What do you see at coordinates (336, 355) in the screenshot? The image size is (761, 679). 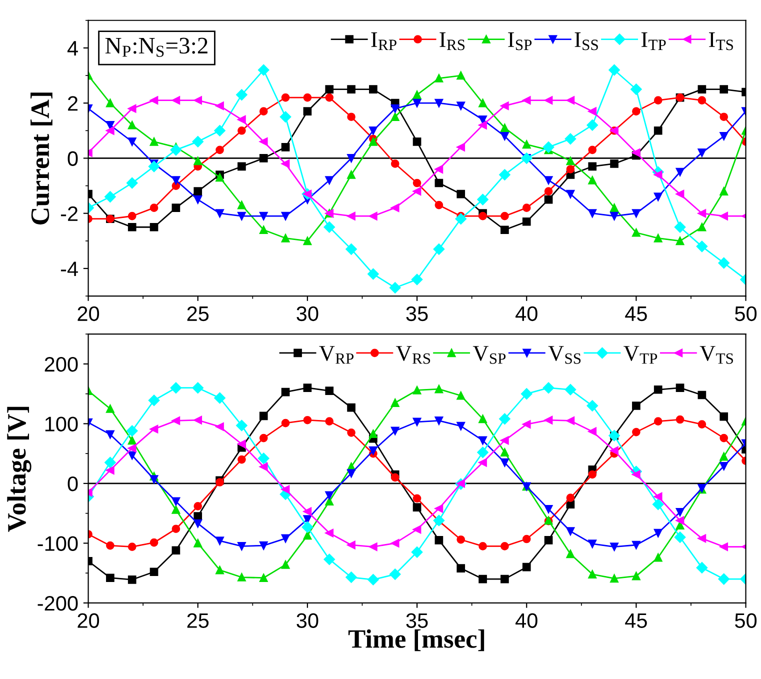 I see `legend-label: V$_{RP}$` at bounding box center [336, 355].